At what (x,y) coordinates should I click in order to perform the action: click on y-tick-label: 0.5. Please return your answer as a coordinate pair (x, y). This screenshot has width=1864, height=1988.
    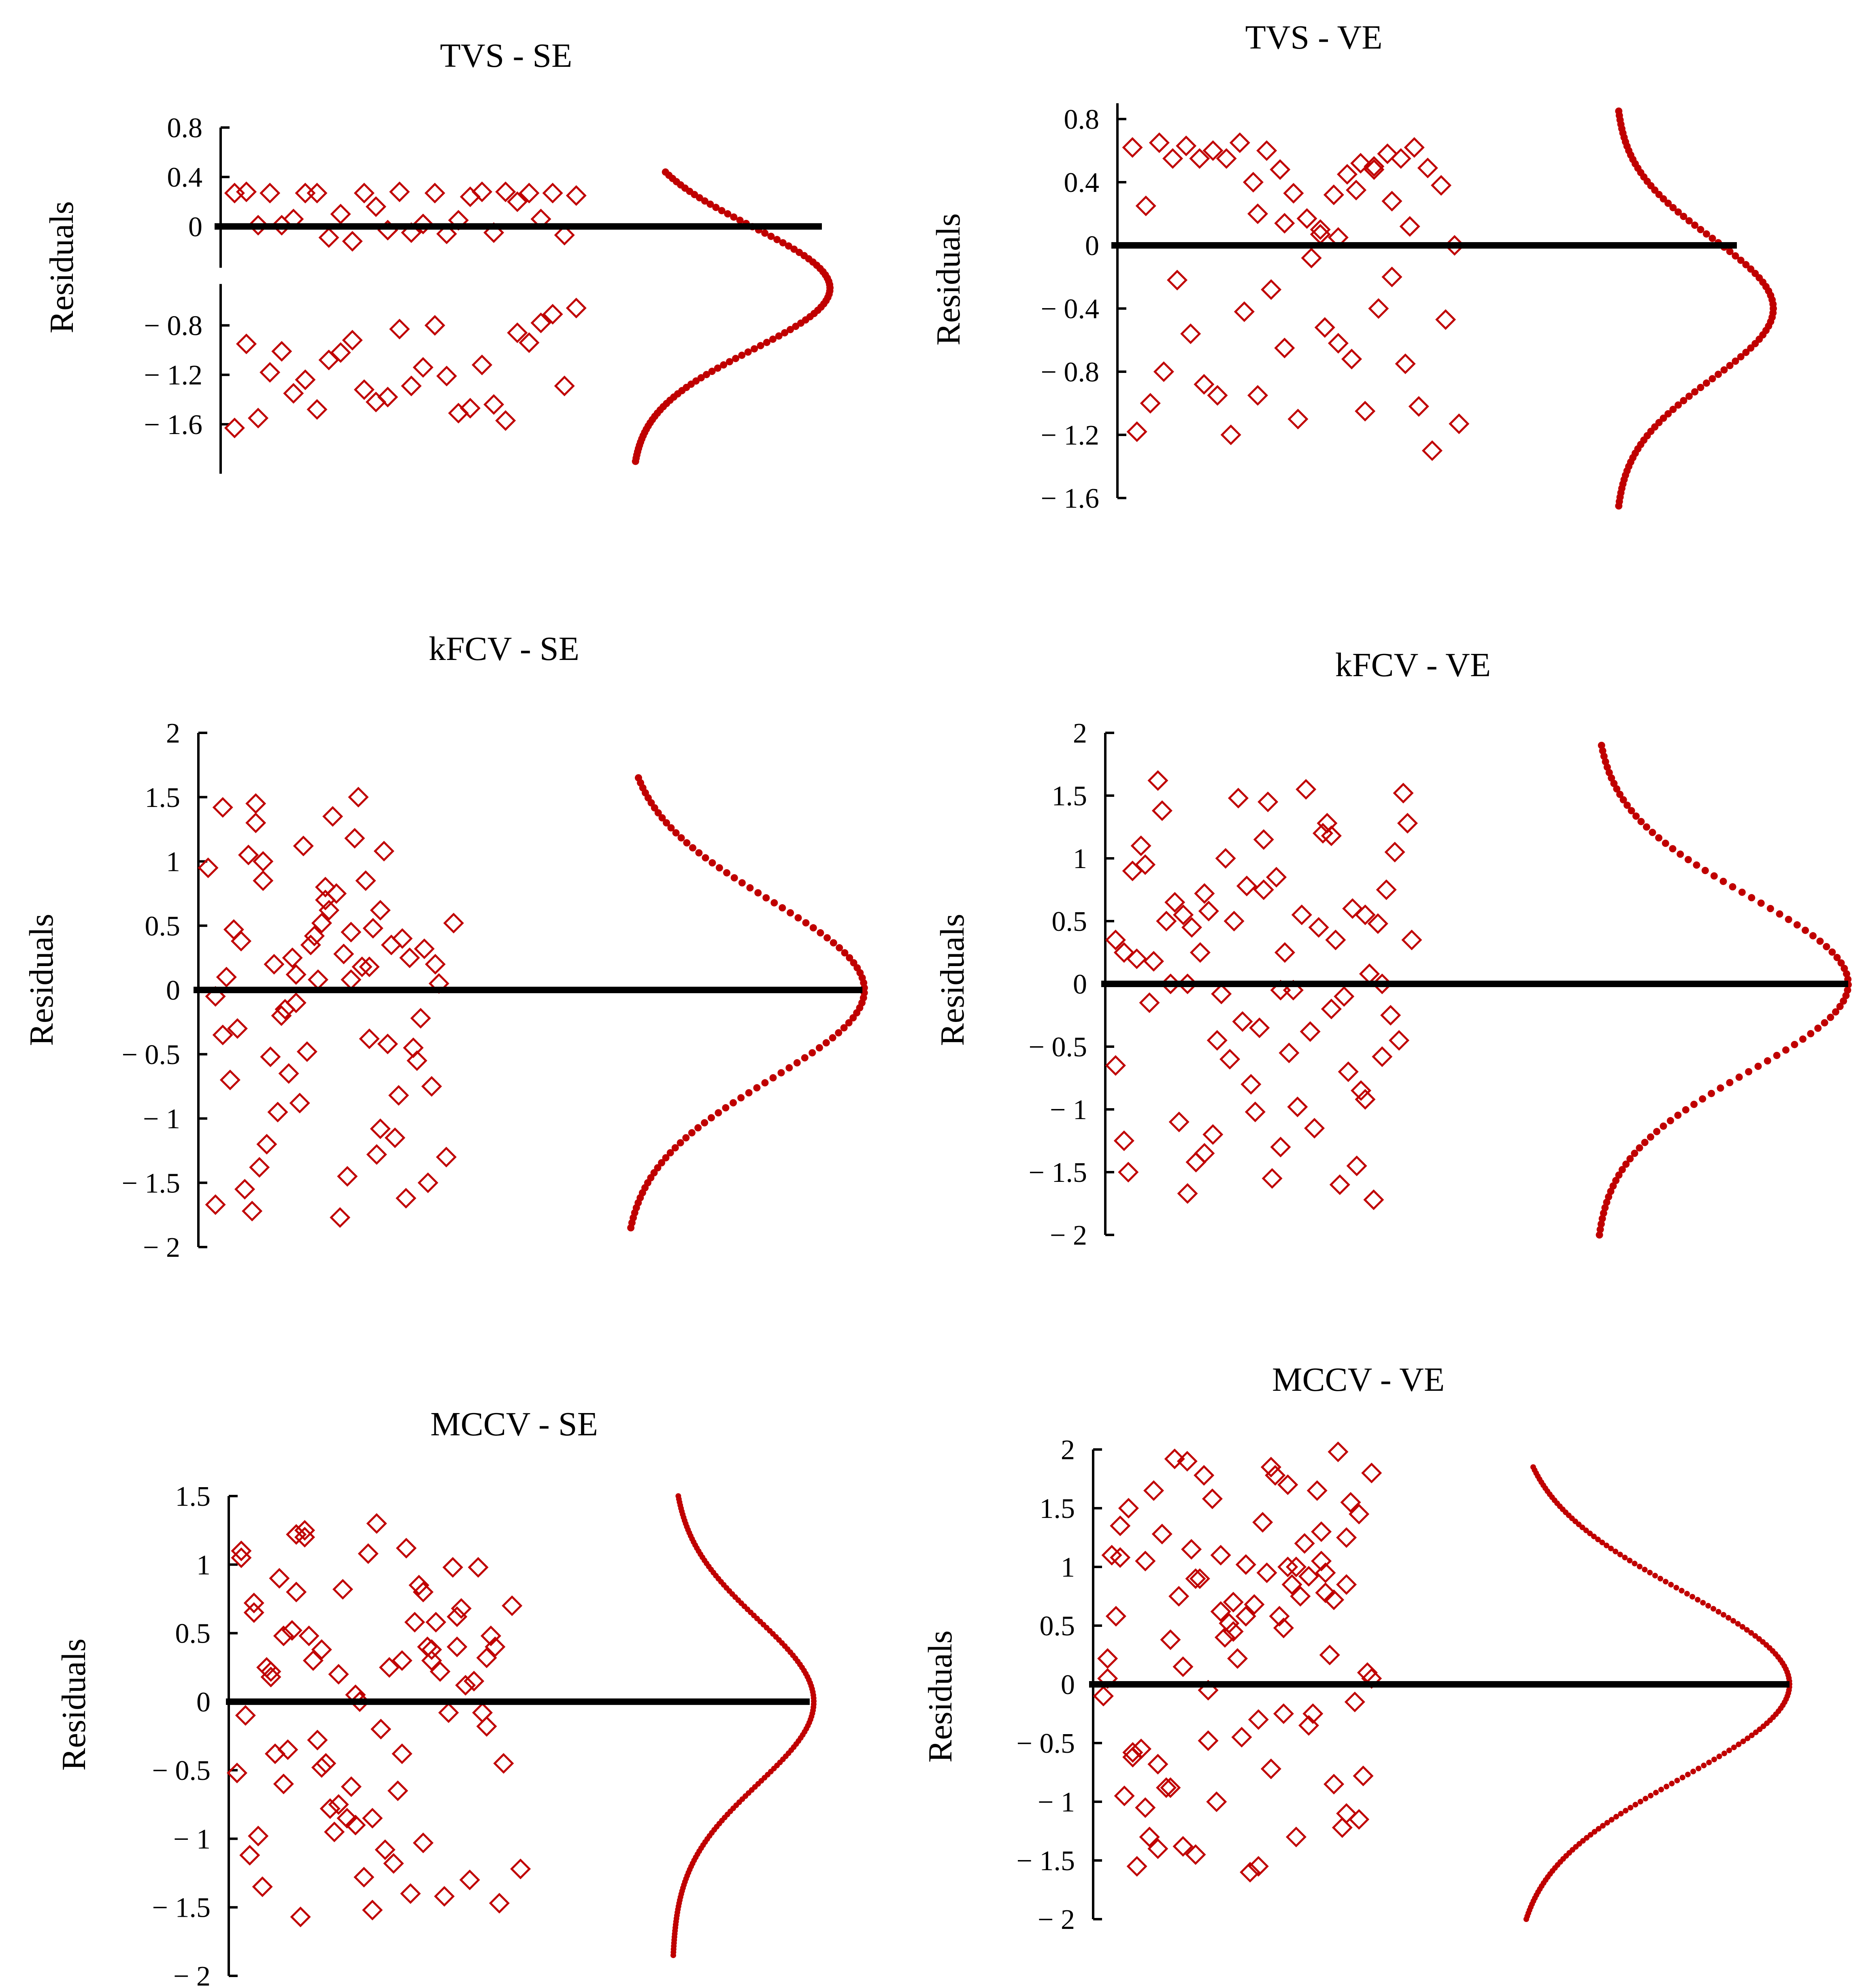
    Looking at the image, I should click on (1058, 1626).